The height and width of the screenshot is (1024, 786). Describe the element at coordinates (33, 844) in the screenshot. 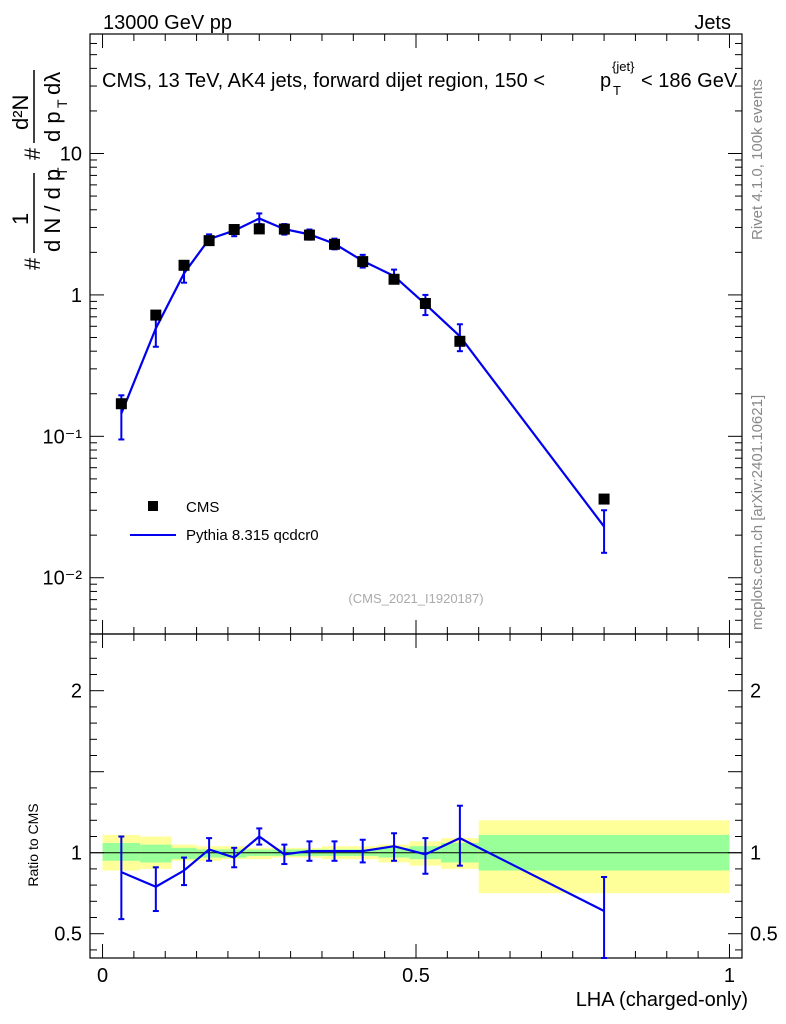

I see `ratio-y-axis-label: Ratio to CMS` at that location.